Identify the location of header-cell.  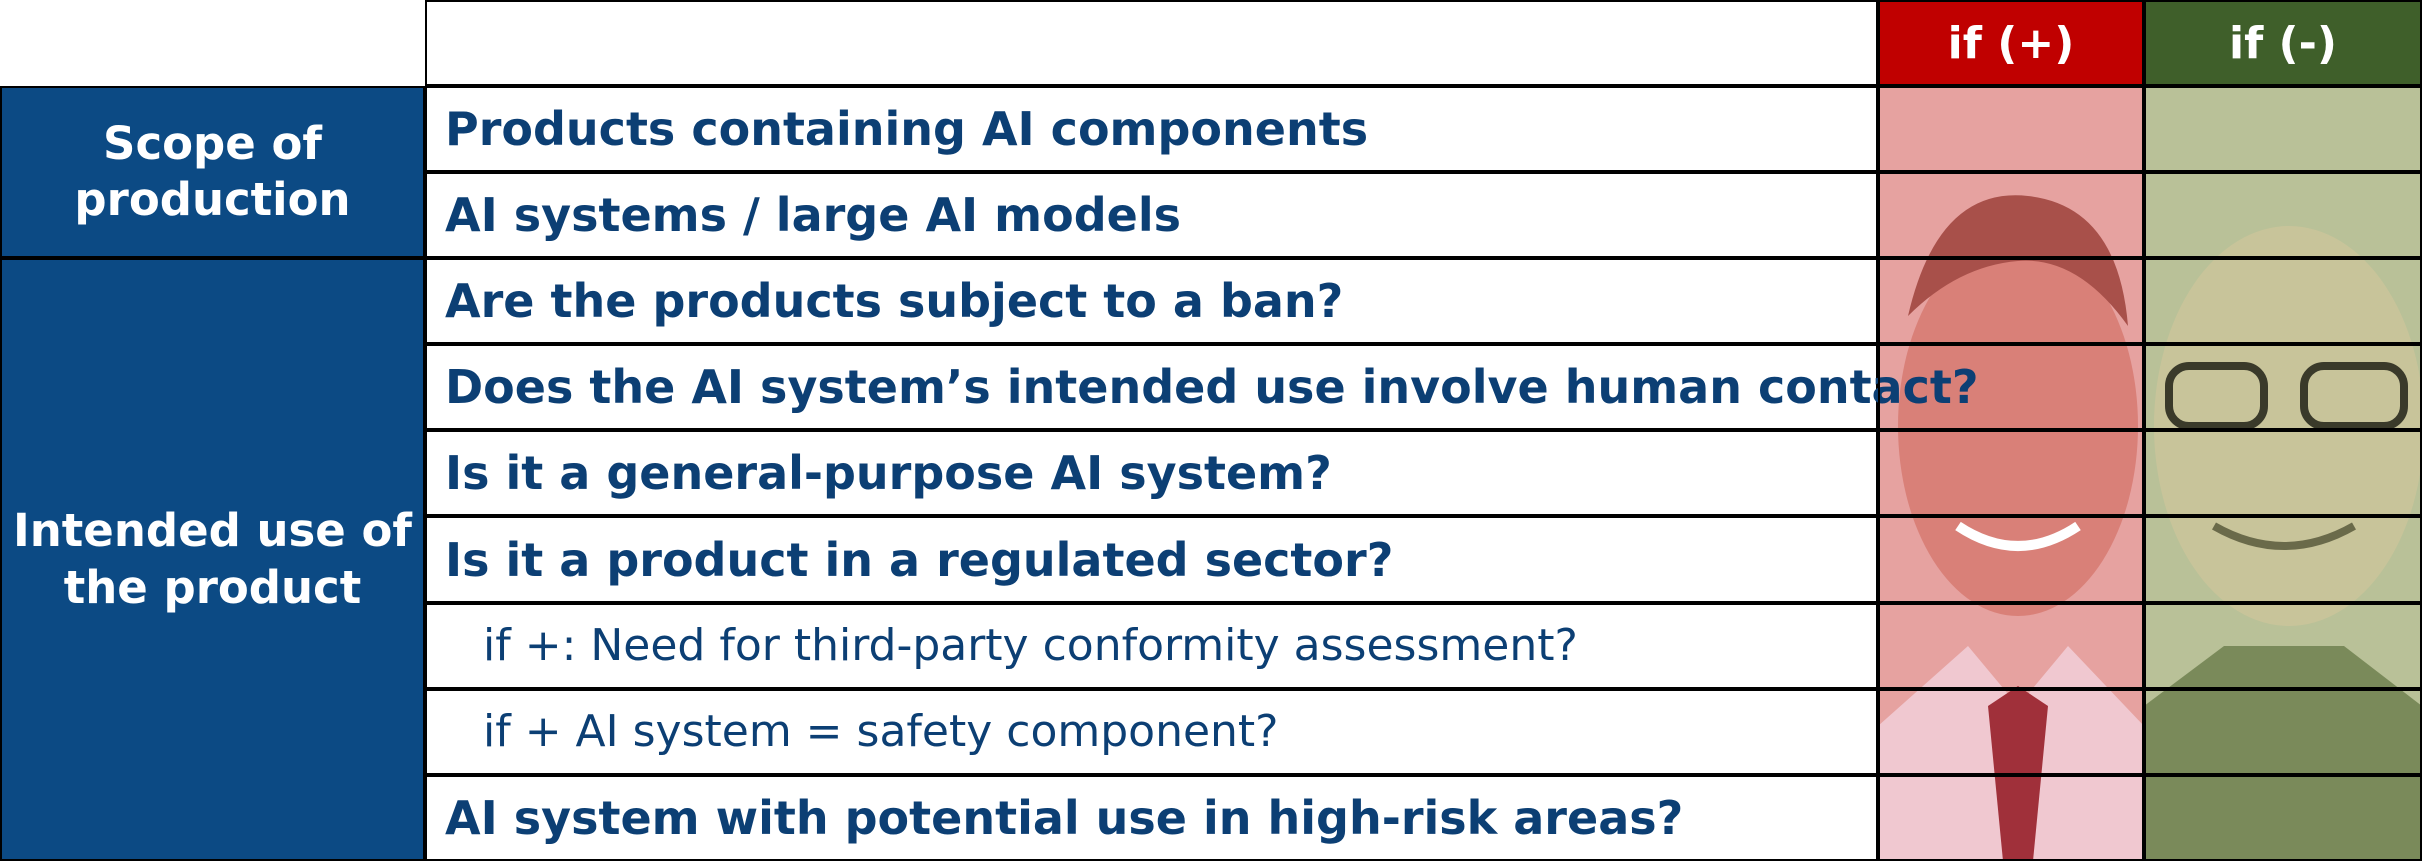
(1151, 43).